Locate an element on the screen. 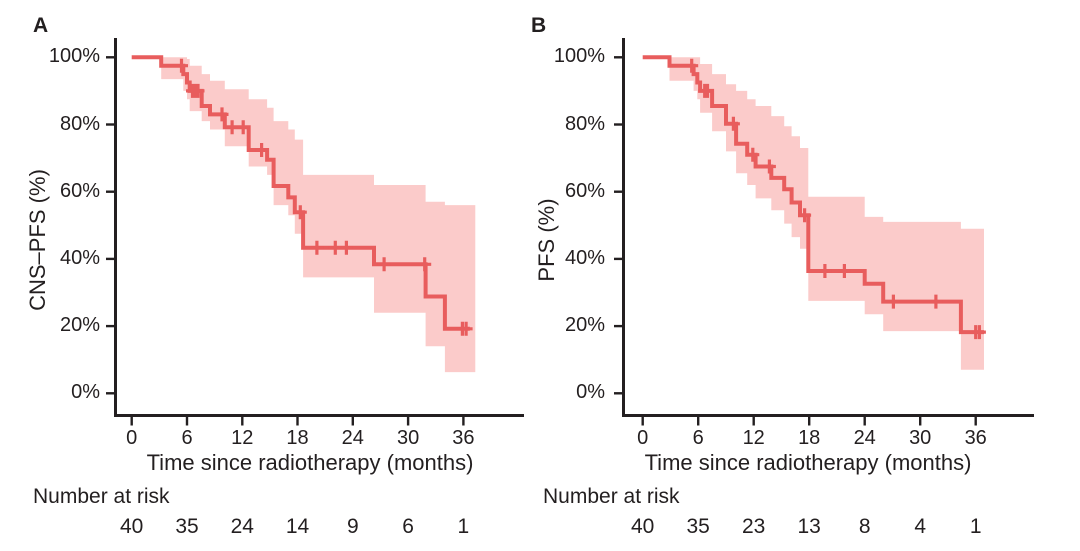 The height and width of the screenshot is (551, 1080). x-tick-label-a: 6 is located at coordinates (187, 438).